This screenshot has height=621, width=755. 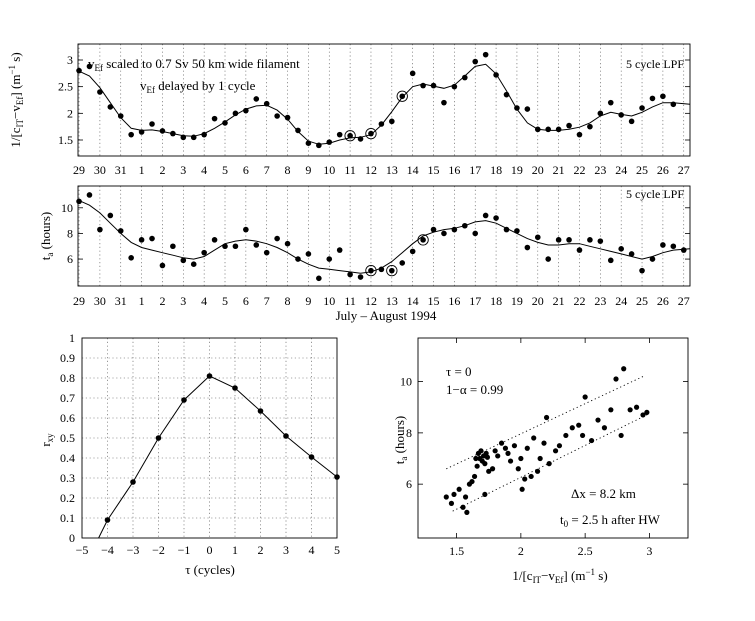 I want to click on date-tick-label: 21, so click(x=559, y=170).